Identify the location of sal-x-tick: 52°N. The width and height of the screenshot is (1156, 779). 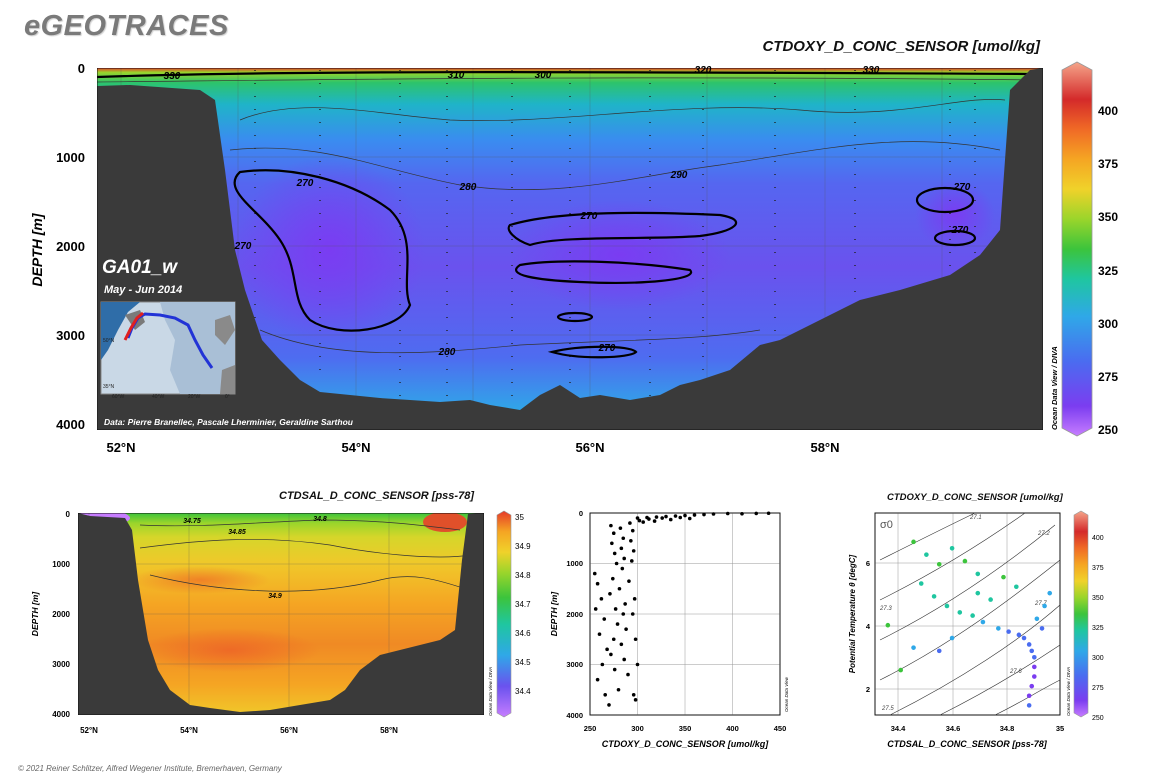
(89, 730).